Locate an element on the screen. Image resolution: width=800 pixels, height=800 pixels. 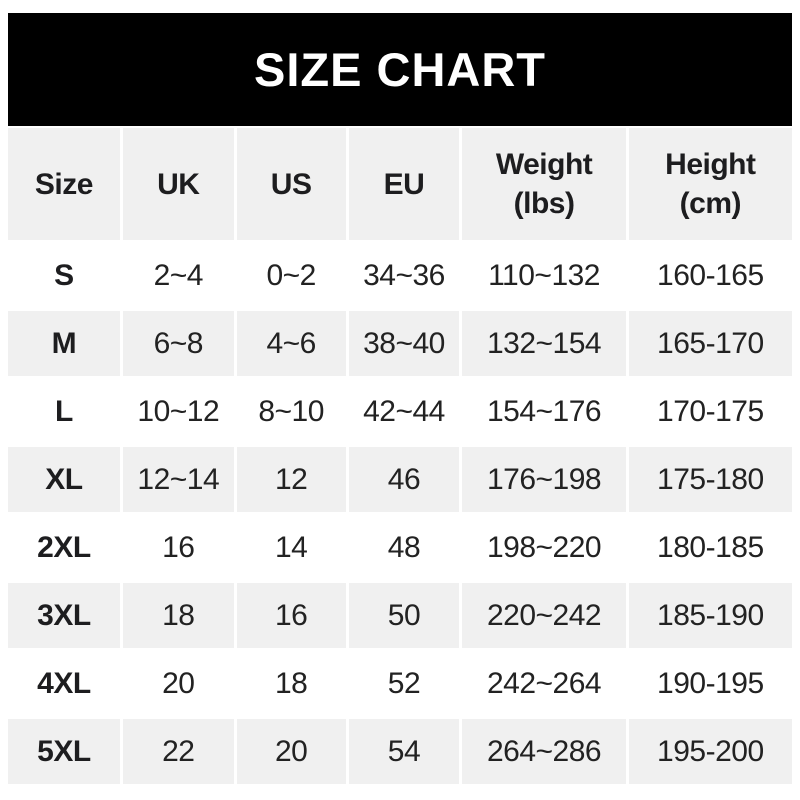
size-cell: 4XL is located at coordinates (64, 683).